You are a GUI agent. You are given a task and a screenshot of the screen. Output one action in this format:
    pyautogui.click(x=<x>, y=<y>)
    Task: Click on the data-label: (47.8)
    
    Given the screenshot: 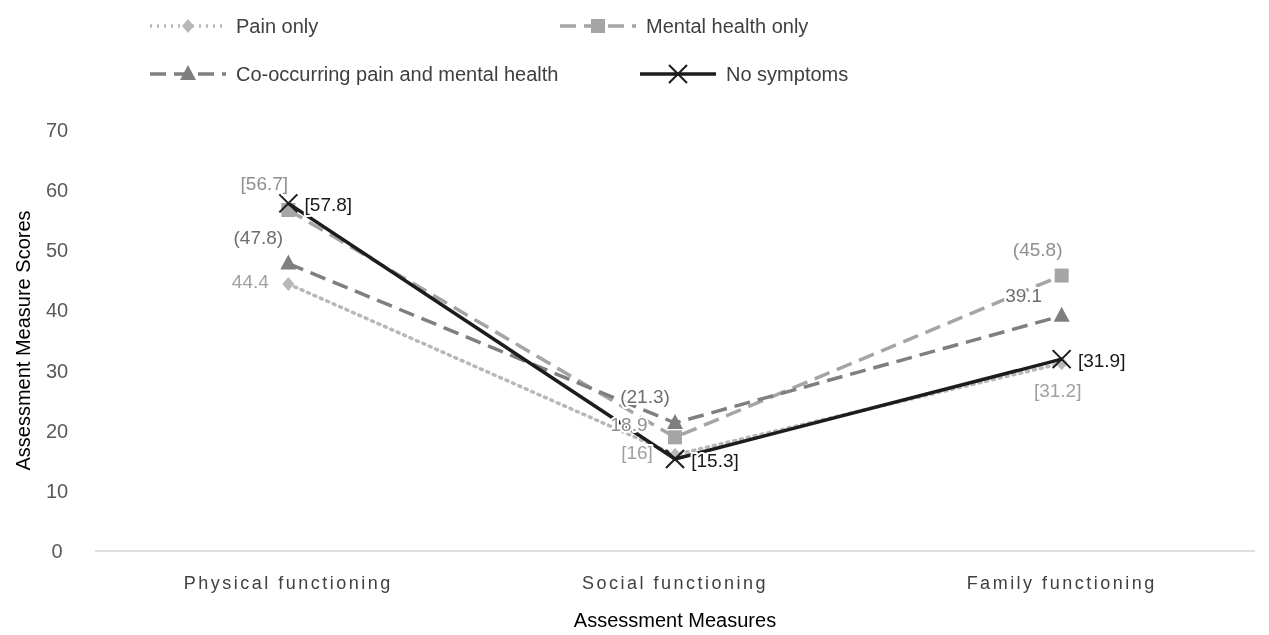 What is the action you would take?
    pyautogui.click(x=258, y=237)
    